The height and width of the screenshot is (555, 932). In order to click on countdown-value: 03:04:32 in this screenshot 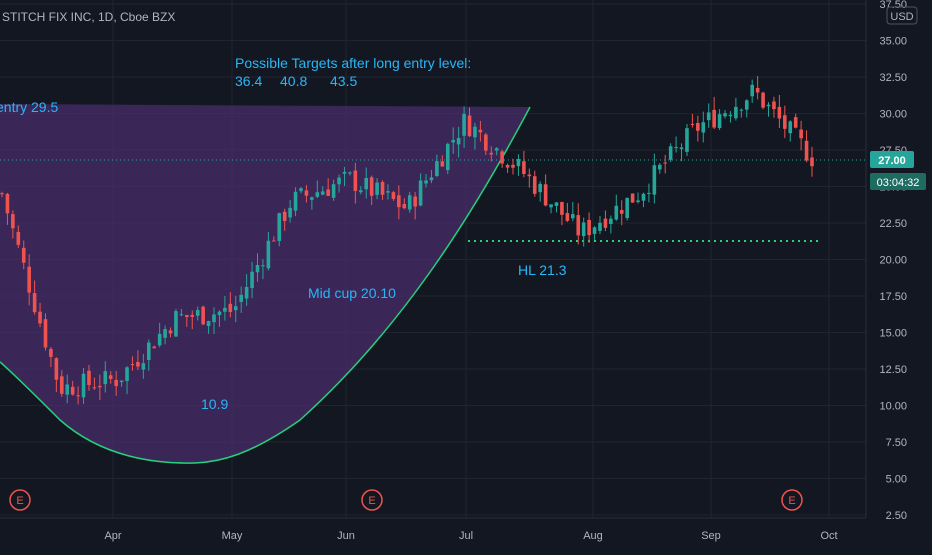, I will do `click(898, 183)`.